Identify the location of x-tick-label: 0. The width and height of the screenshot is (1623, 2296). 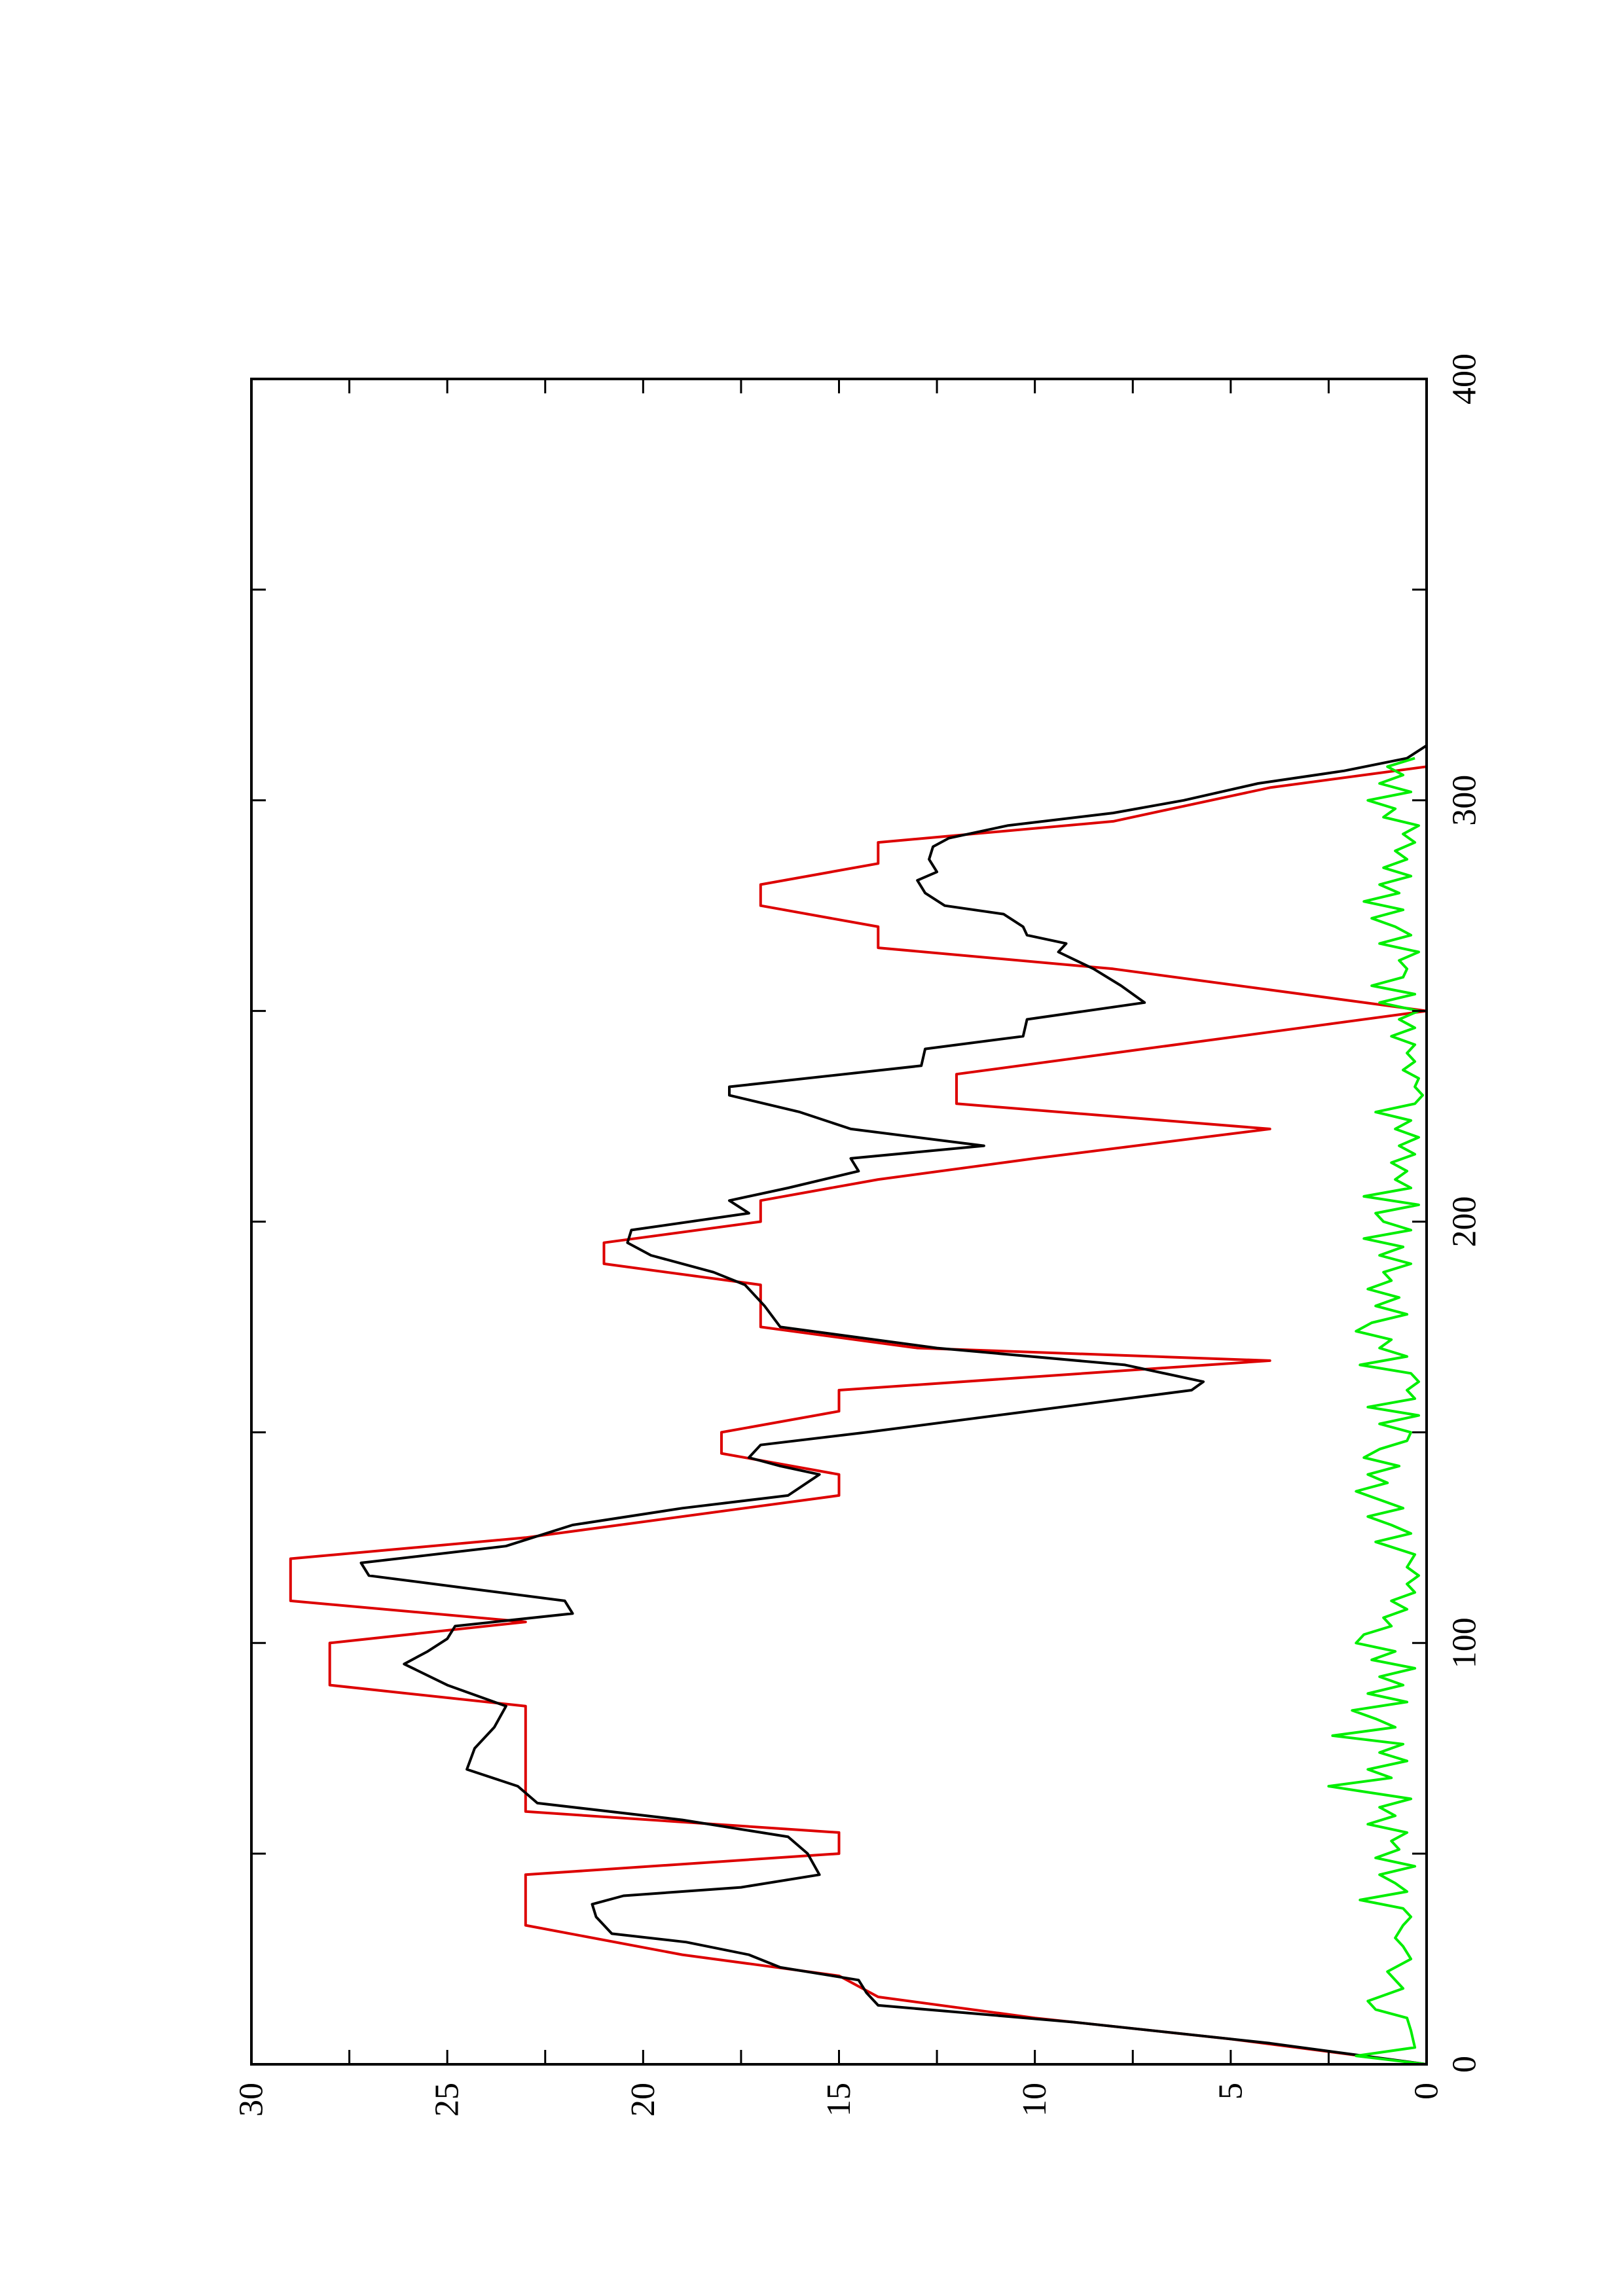
(1465, 2064).